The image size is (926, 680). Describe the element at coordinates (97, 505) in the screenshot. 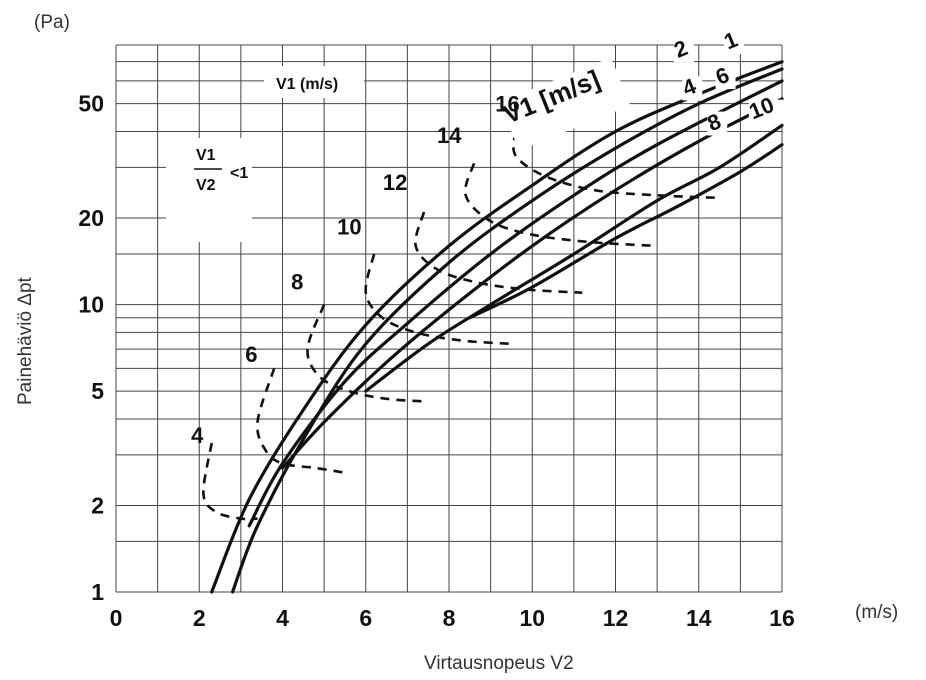

I see `y-tick-label: 2` at that location.